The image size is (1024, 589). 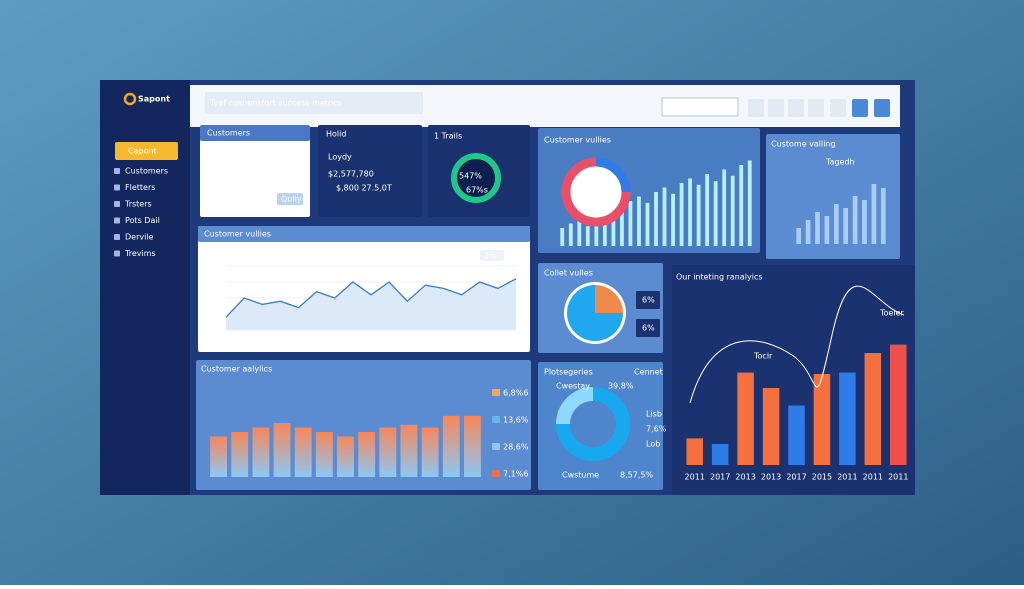 I want to click on label: Cwstume, so click(x=580, y=475).